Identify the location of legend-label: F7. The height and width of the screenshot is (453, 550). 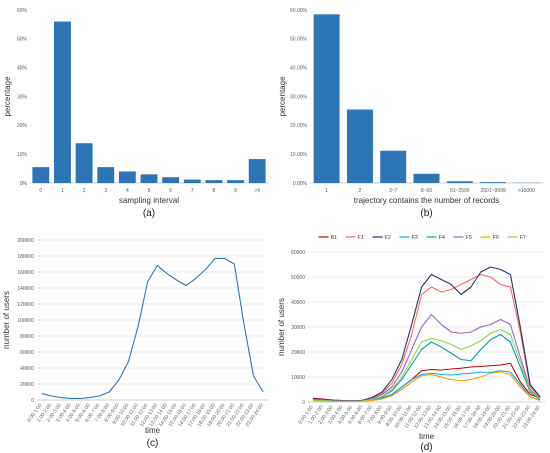
(523, 238).